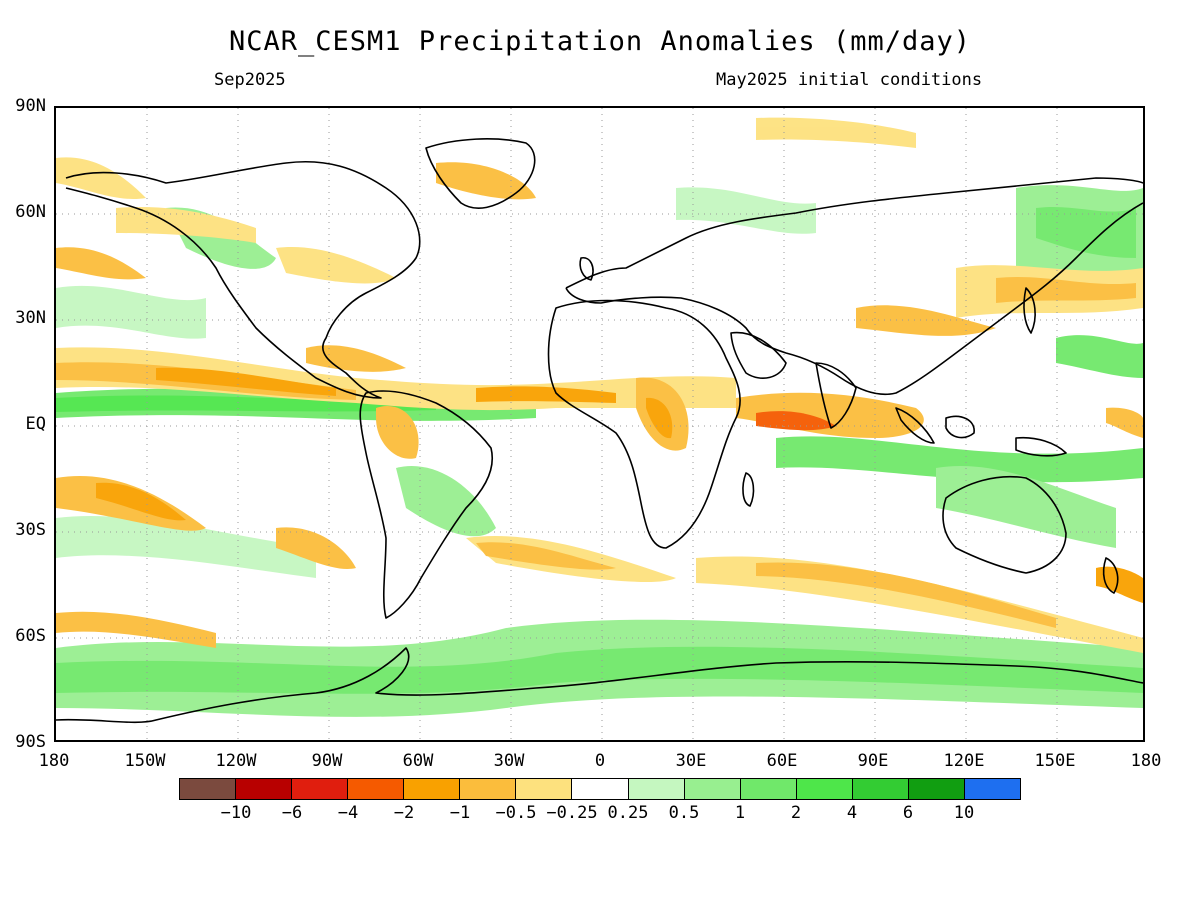 Image resolution: width=1200 pixels, height=900 pixels. I want to click on coast-arabia, so click(758, 355).